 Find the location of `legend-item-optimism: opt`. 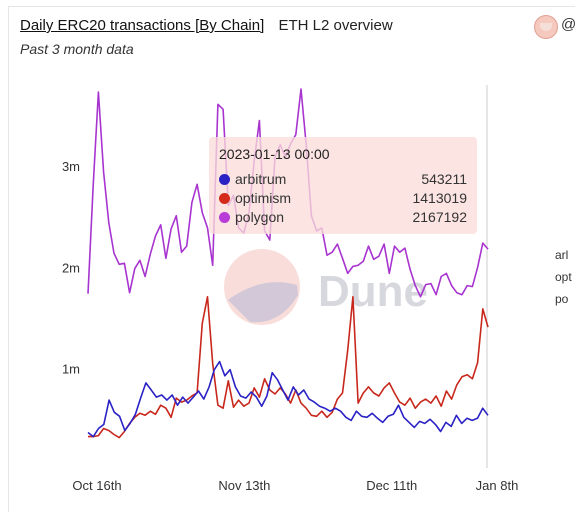

legend-item-optimism: opt is located at coordinates (563, 277).